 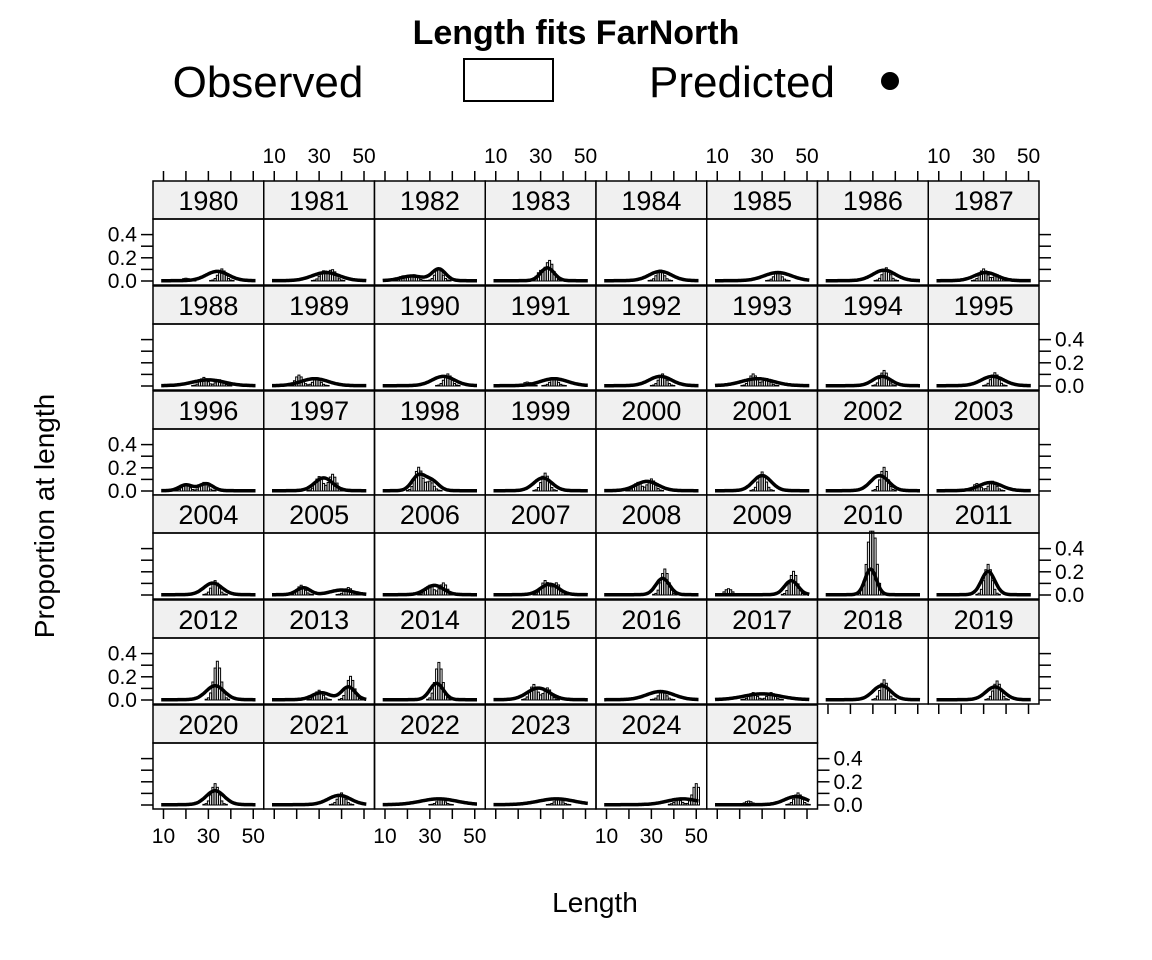 What do you see at coordinates (319, 233) in the screenshot?
I see `panel-1981: 1981` at bounding box center [319, 233].